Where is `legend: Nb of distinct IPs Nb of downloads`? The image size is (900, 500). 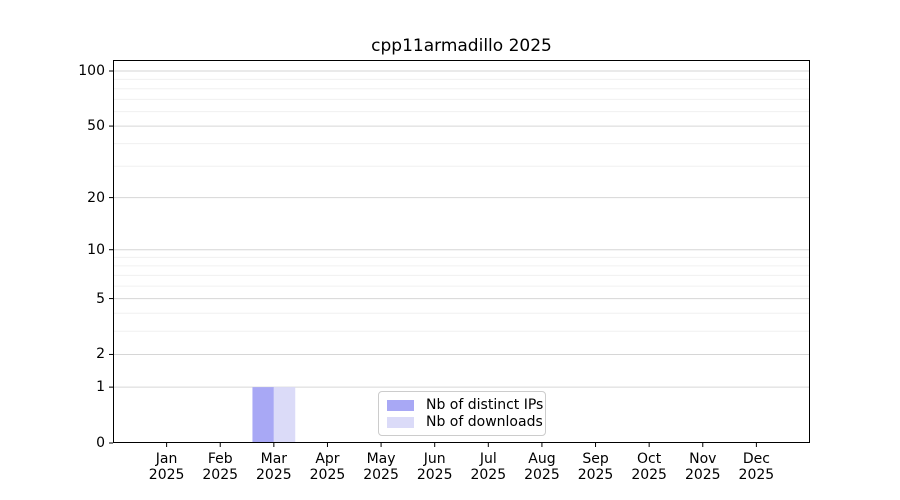
legend: Nb of distinct IPs Nb of downloads is located at coordinates (462, 413).